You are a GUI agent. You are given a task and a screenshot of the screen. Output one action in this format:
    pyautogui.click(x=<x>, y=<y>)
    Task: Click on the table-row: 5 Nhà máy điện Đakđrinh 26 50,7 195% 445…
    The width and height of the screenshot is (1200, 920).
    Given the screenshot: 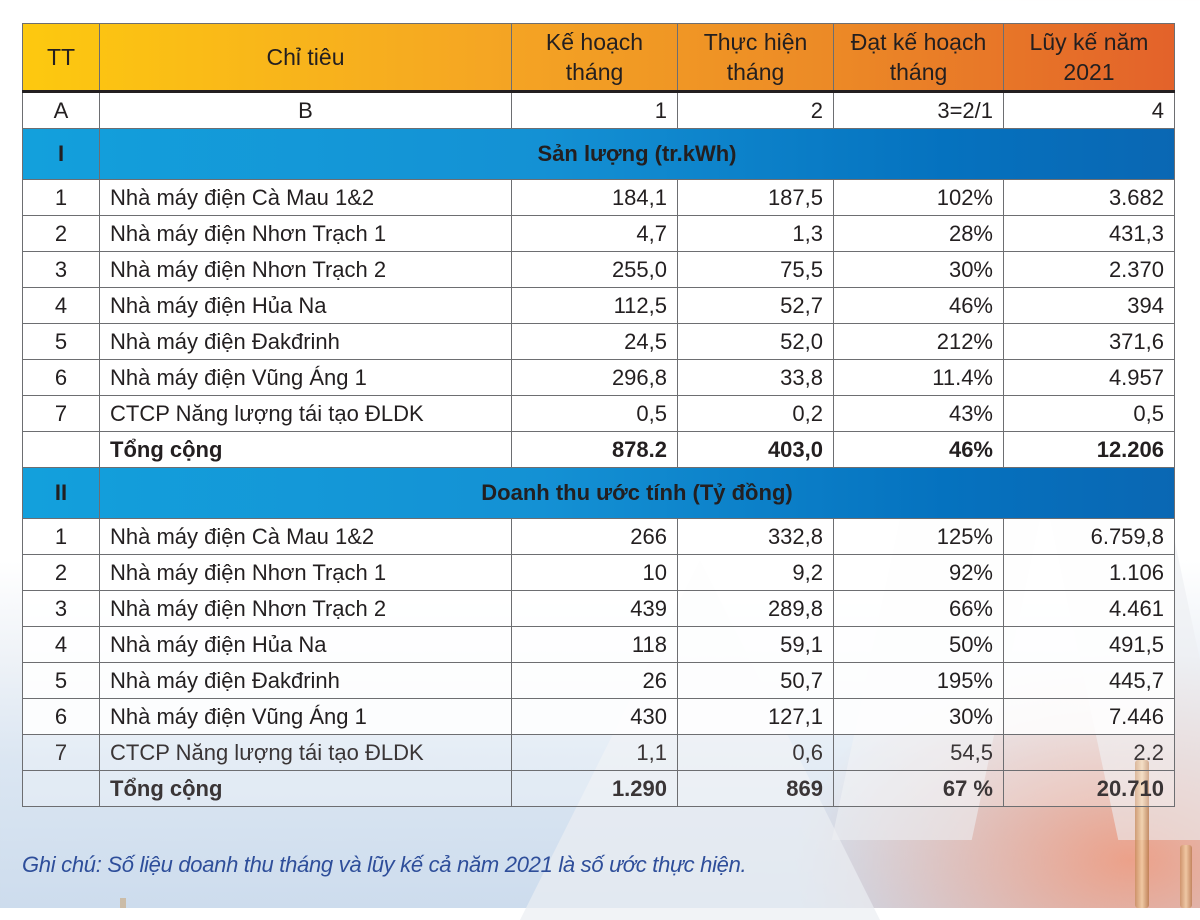 What is the action you would take?
    pyautogui.click(x=598, y=680)
    